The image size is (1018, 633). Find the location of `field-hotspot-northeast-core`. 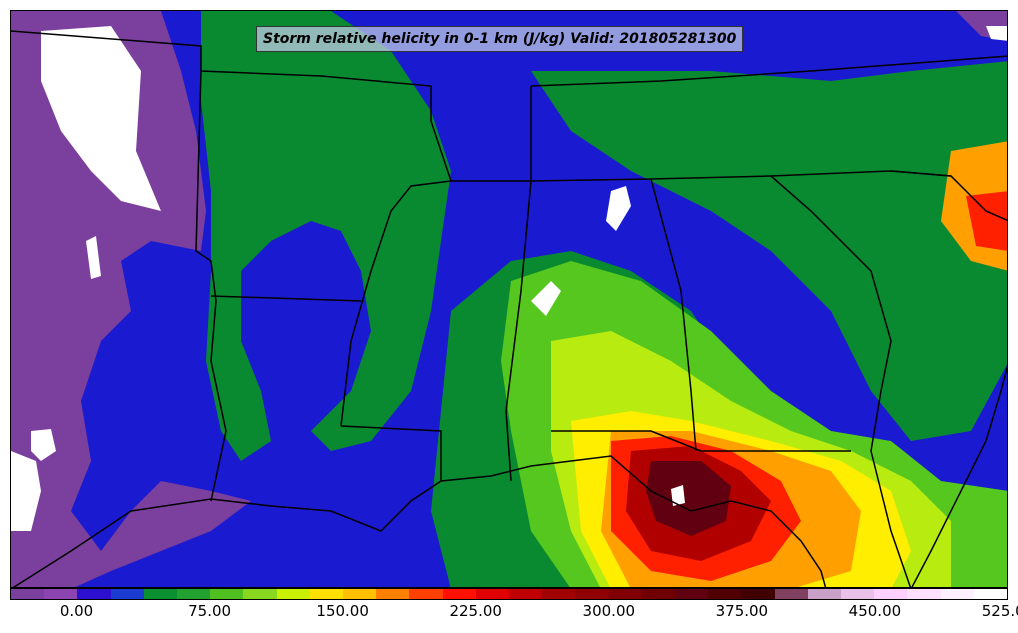

field-hotspot-northeast-core is located at coordinates (986, 221).